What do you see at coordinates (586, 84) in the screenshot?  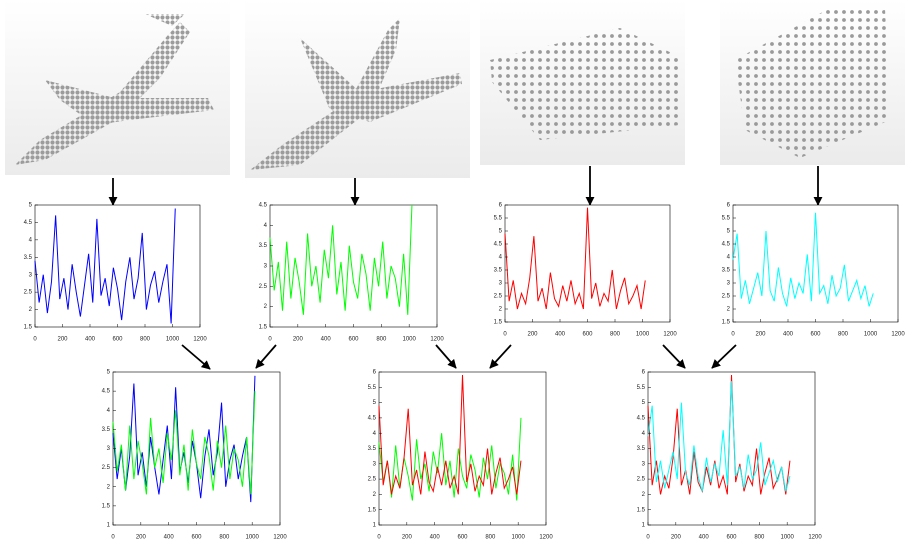 I see `bed` at bounding box center [586, 84].